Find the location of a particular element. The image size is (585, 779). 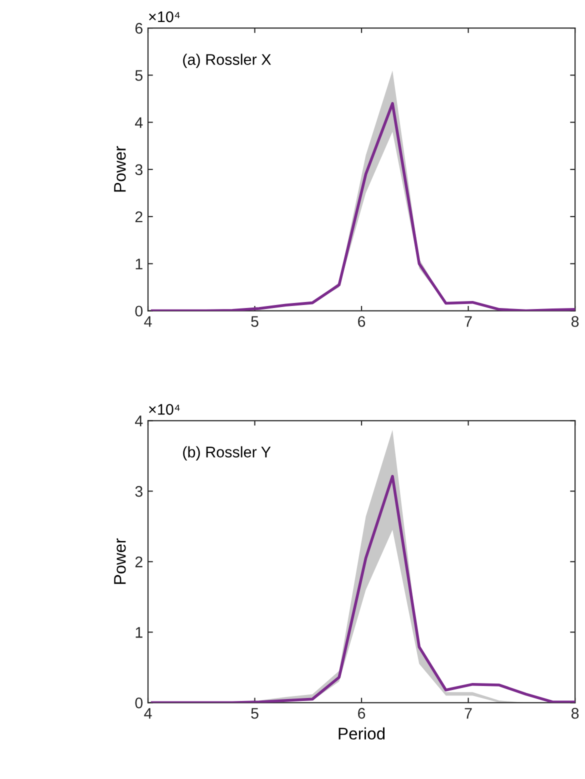

y-tick-label: 6 is located at coordinates (138, 28).